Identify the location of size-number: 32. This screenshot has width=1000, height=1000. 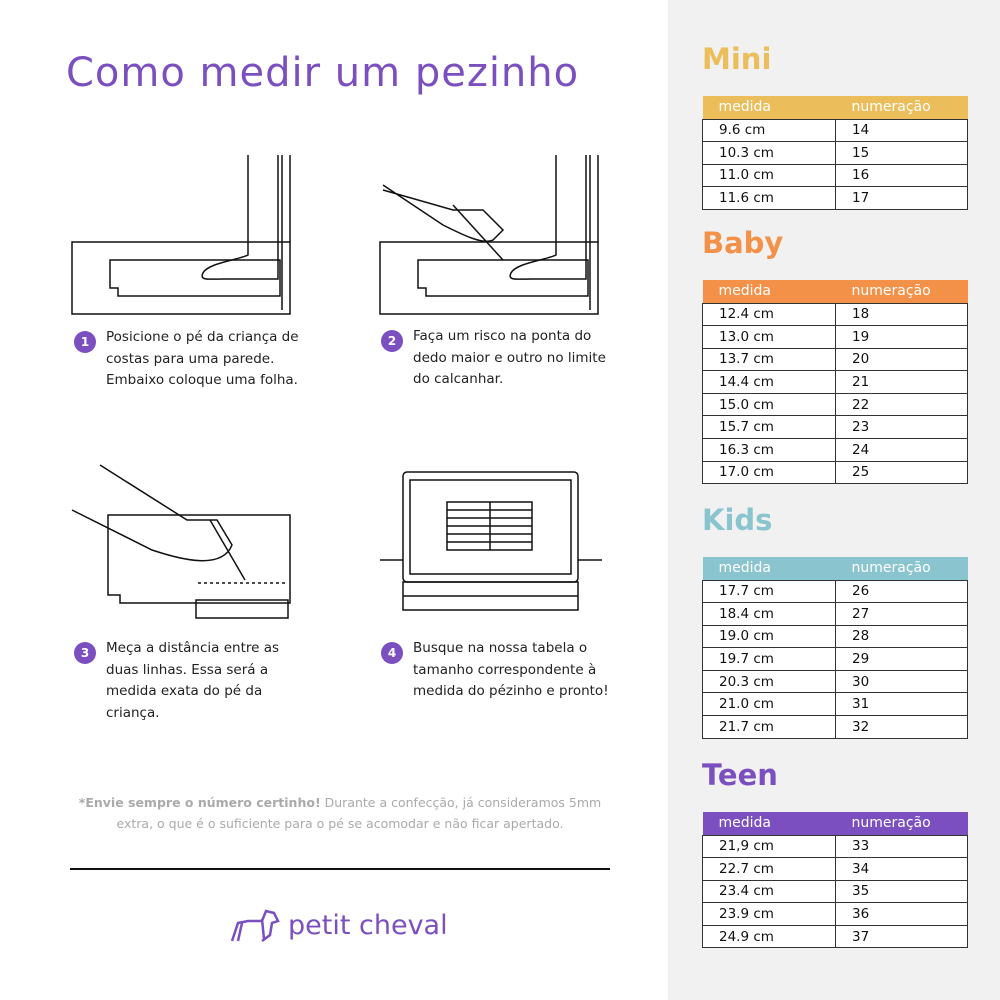
(901, 727).